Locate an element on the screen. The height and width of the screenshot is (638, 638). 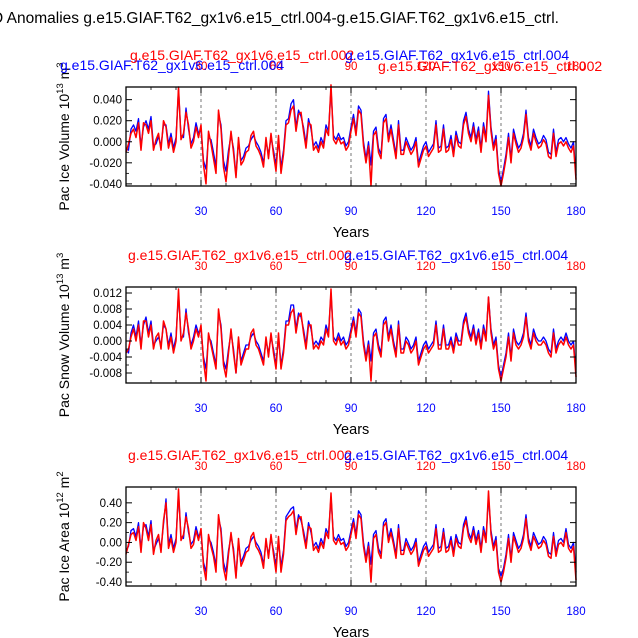
y-tick-label: 0.40 is located at coordinates (111, 504).